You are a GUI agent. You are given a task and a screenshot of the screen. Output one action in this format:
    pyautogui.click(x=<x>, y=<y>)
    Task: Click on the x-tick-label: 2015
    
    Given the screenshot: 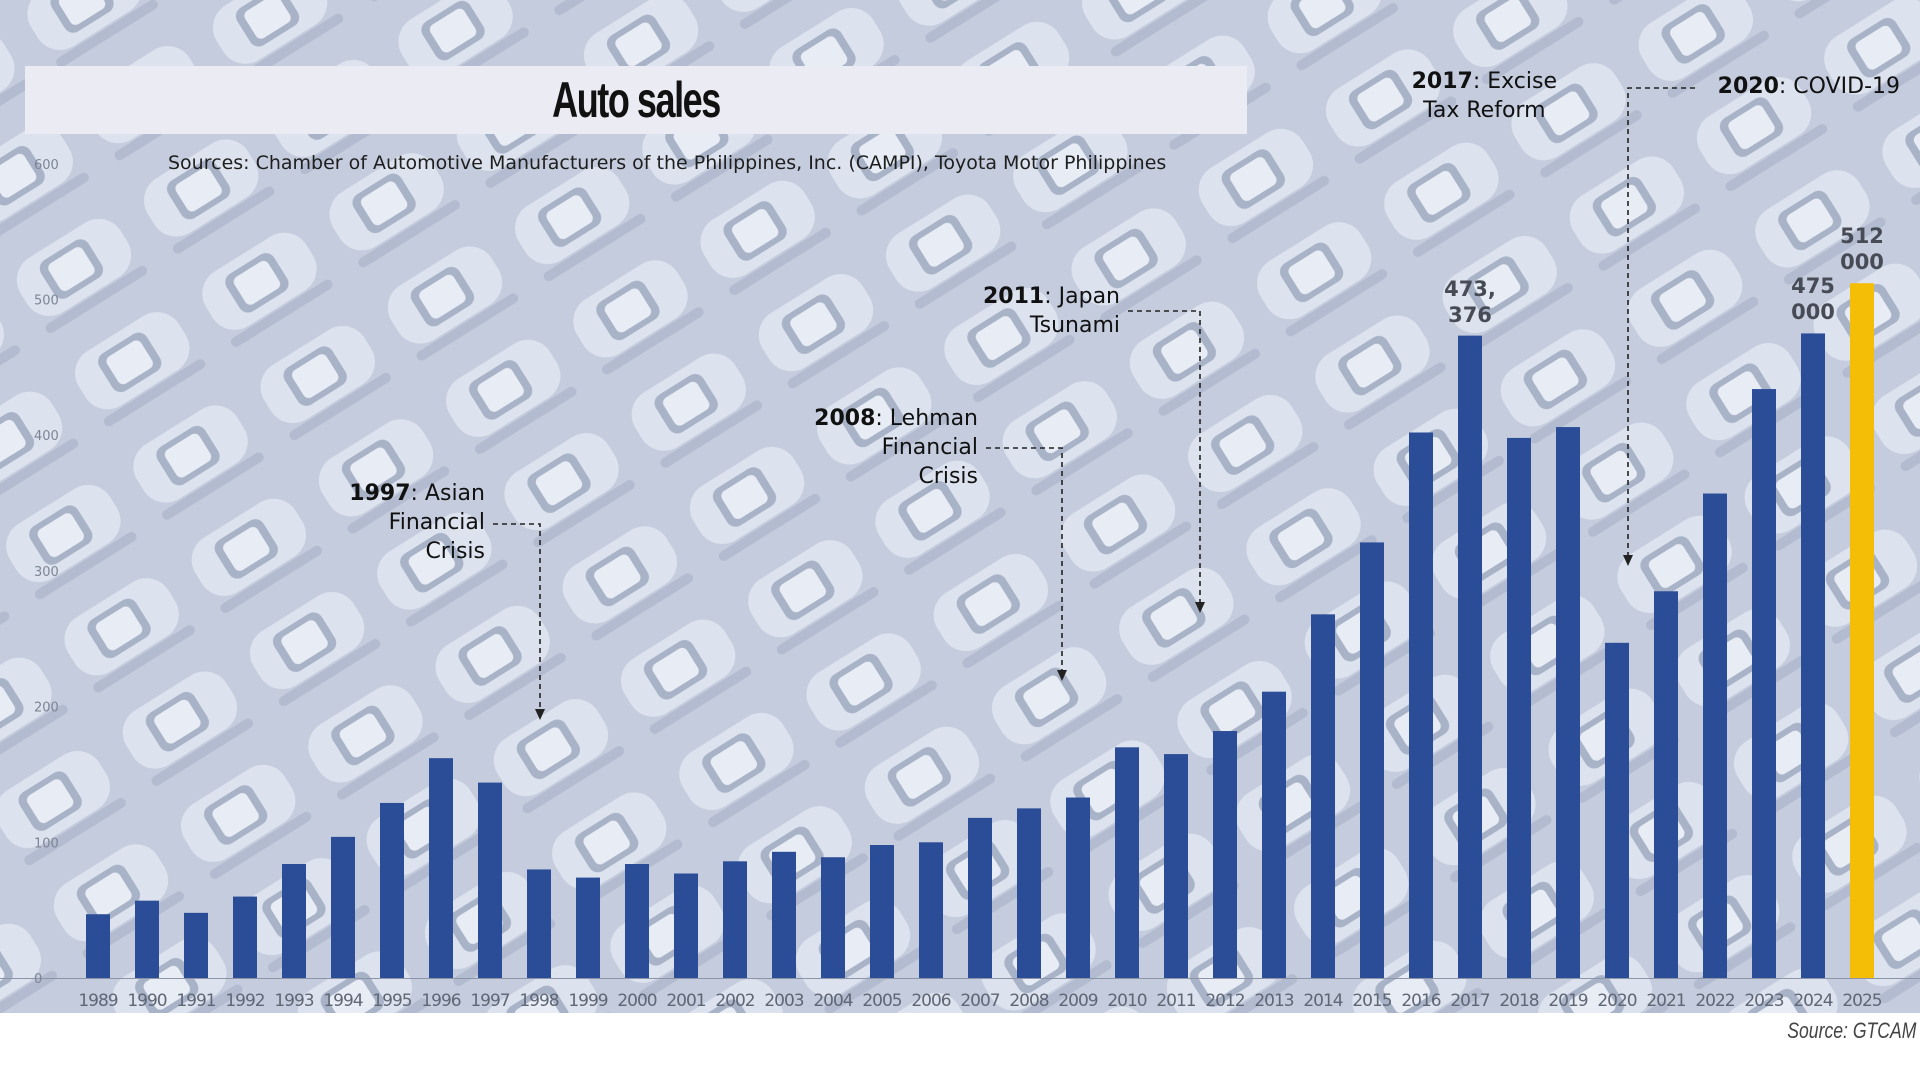 What is the action you would take?
    pyautogui.click(x=1371, y=1001)
    